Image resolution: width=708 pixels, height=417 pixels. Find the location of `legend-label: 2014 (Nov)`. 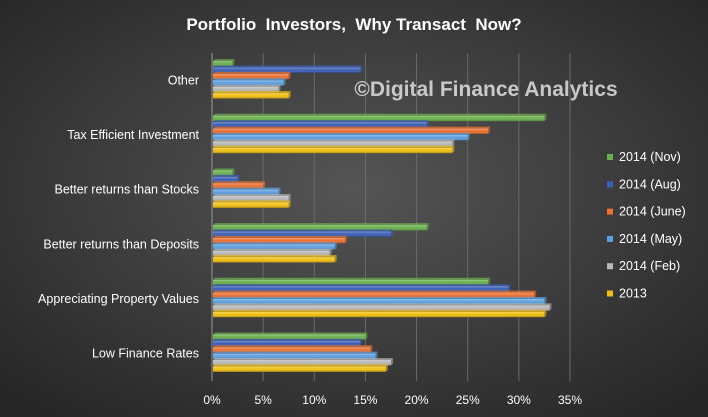

legend-label: 2014 (Nov) is located at coordinates (650, 157).